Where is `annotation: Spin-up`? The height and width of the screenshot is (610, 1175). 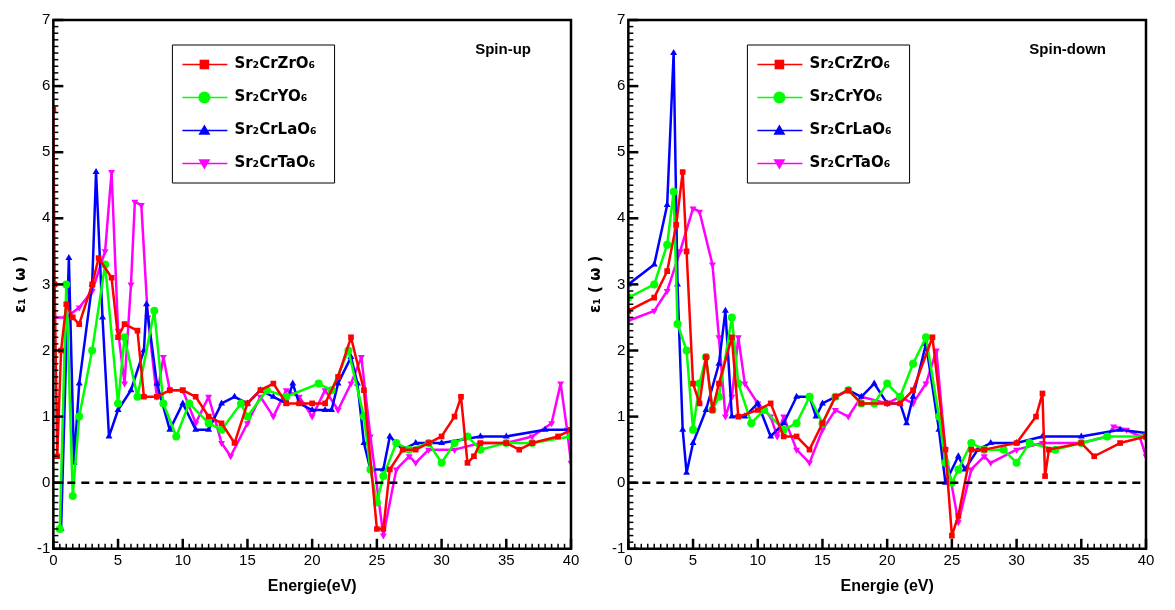
annotation: Spin-up is located at coordinates (503, 48).